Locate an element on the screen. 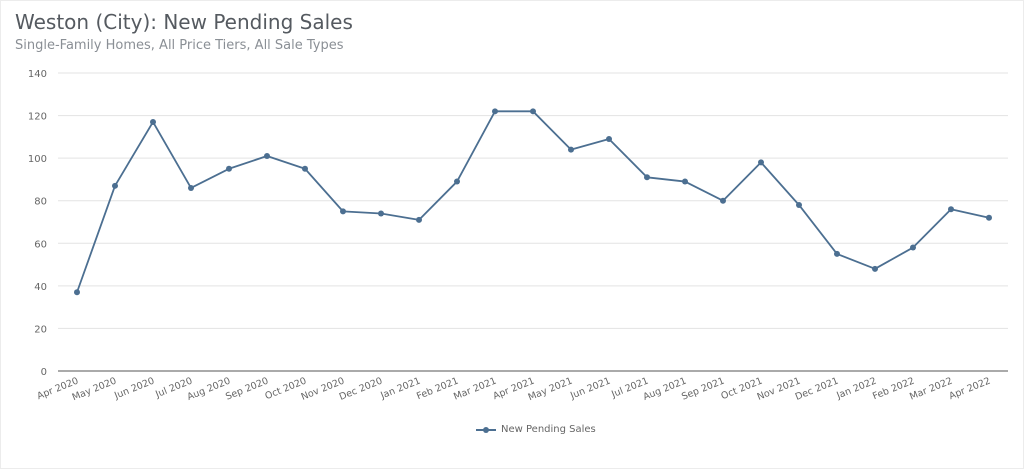 The width and height of the screenshot is (1024, 469). y-tick-label: 100 is located at coordinates (37, 159).